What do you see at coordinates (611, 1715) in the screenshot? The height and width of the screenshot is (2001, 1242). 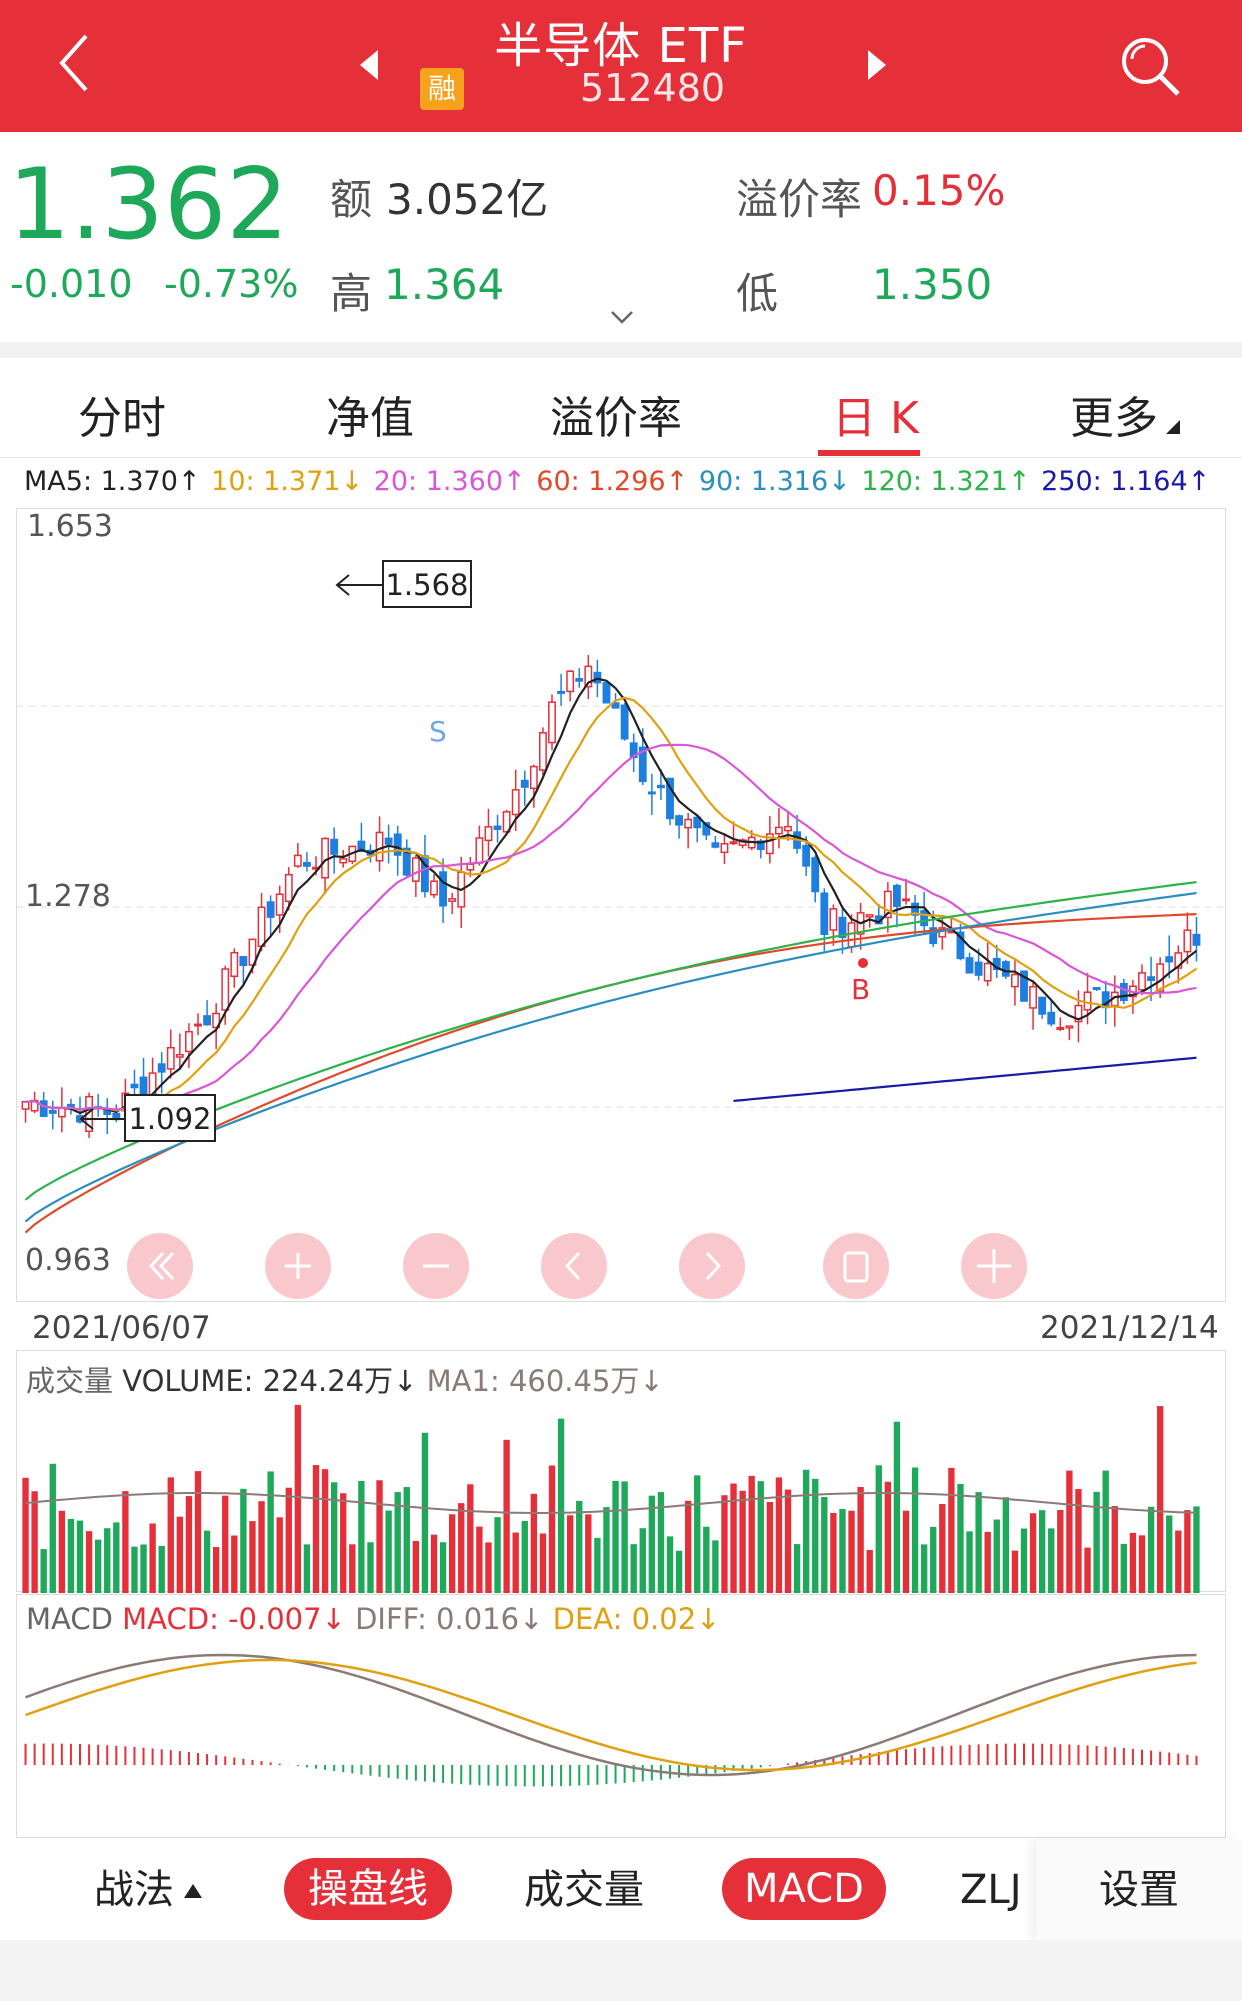 I see `diff-line` at bounding box center [611, 1715].